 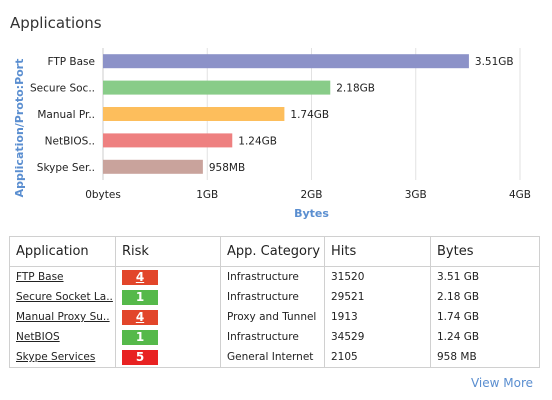 I want to click on application-link: Manual Proxy Su.., so click(x=63, y=317).